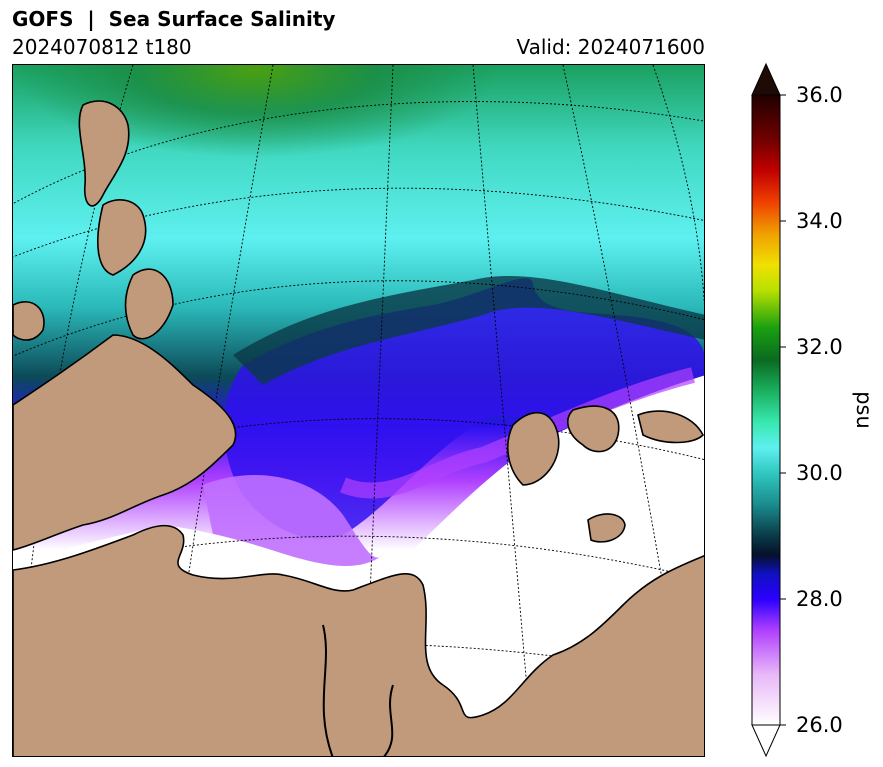 Image resolution: width=883 pixels, height=767 pixels. I want to click on colorbar-tick-label: 28.0, so click(819, 599).